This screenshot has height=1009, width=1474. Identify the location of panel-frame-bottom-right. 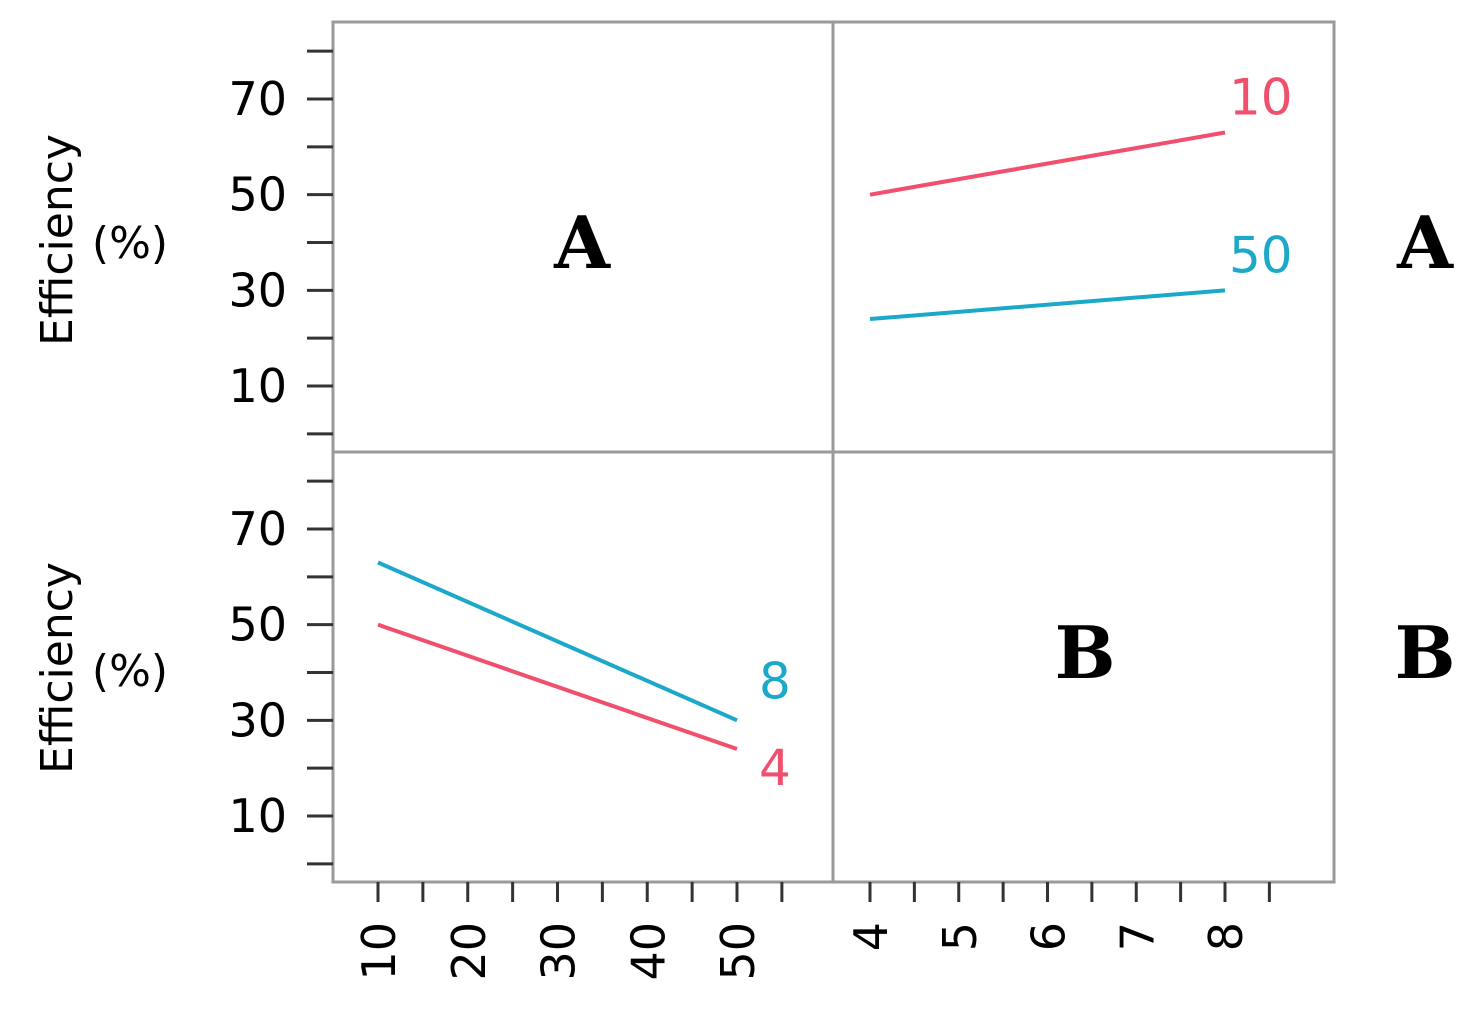
(1083, 667).